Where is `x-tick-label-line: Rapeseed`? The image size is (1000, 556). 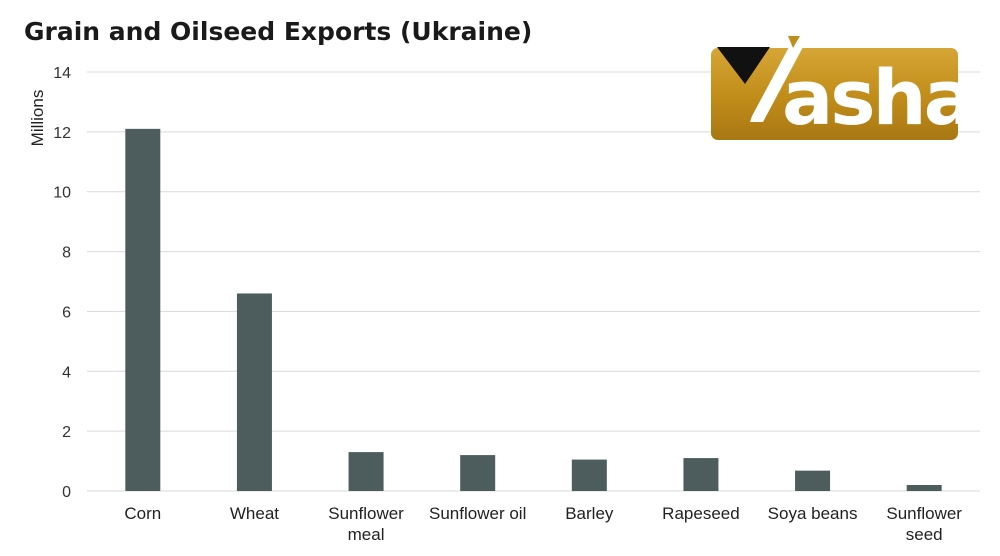 x-tick-label-line: Rapeseed is located at coordinates (701, 513).